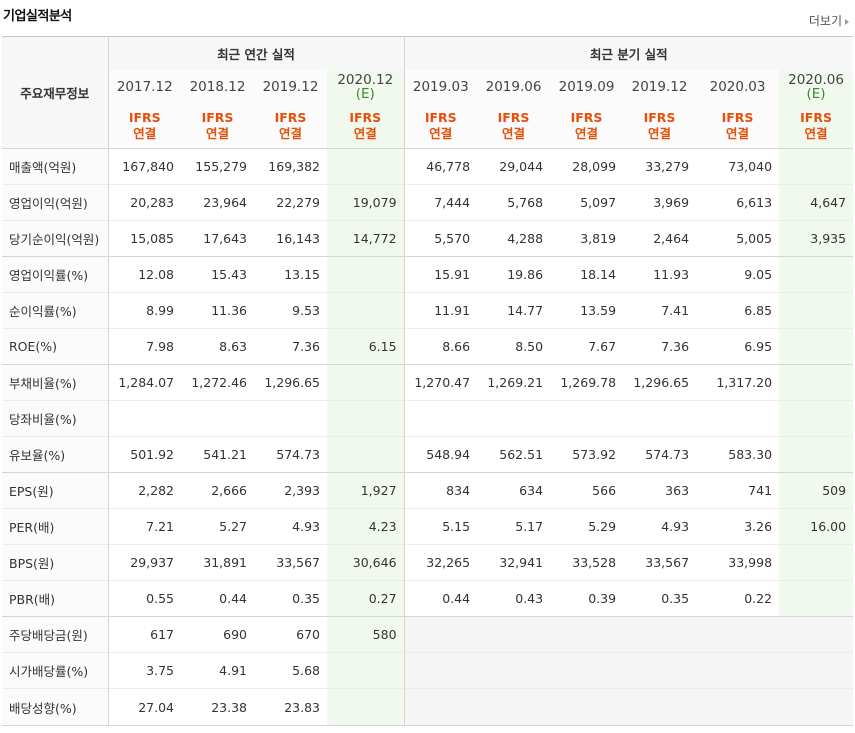 This screenshot has width=855, height=733. I want to click on period-header: 2019.09, so click(587, 87).